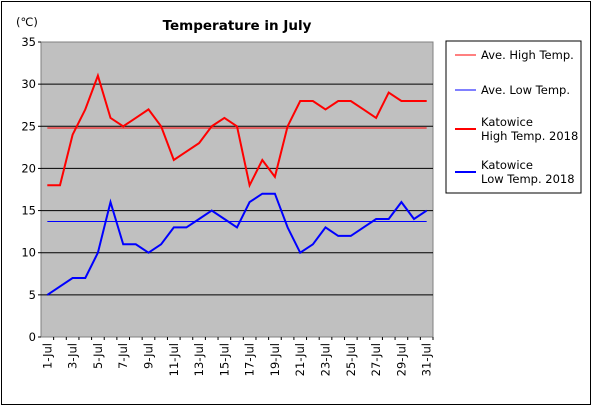  What do you see at coordinates (32, 295) in the screenshot?
I see `y-tick-label: 5` at bounding box center [32, 295].